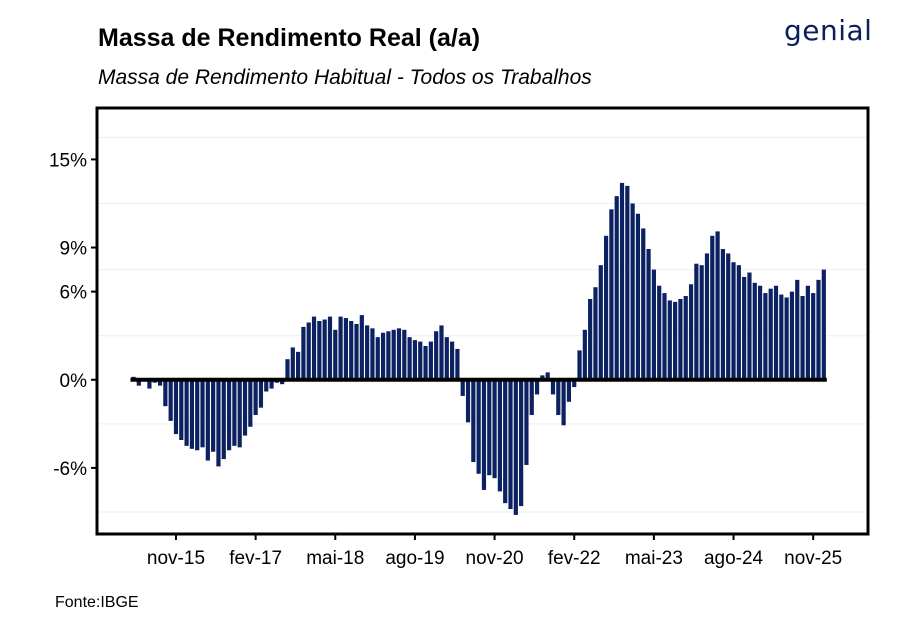 The height and width of the screenshot is (640, 897). I want to click on y-tick-label: 6%, so click(74, 293).